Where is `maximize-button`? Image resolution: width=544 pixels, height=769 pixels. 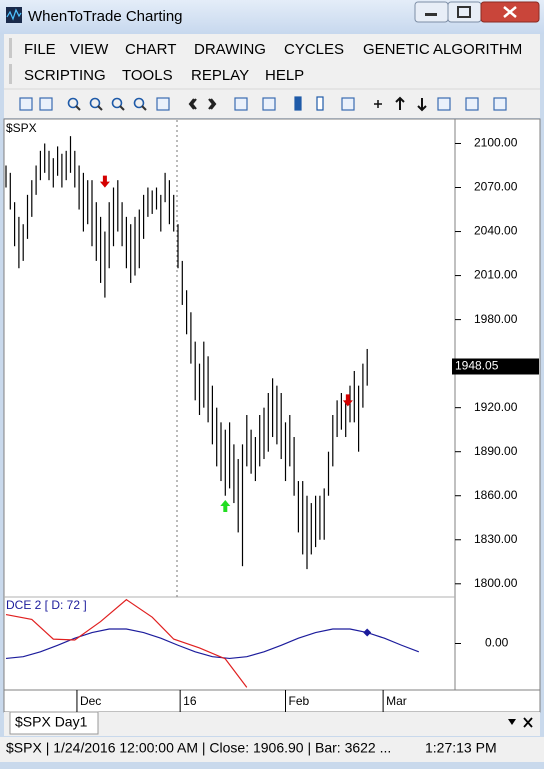
maximize-button is located at coordinates (464, 12).